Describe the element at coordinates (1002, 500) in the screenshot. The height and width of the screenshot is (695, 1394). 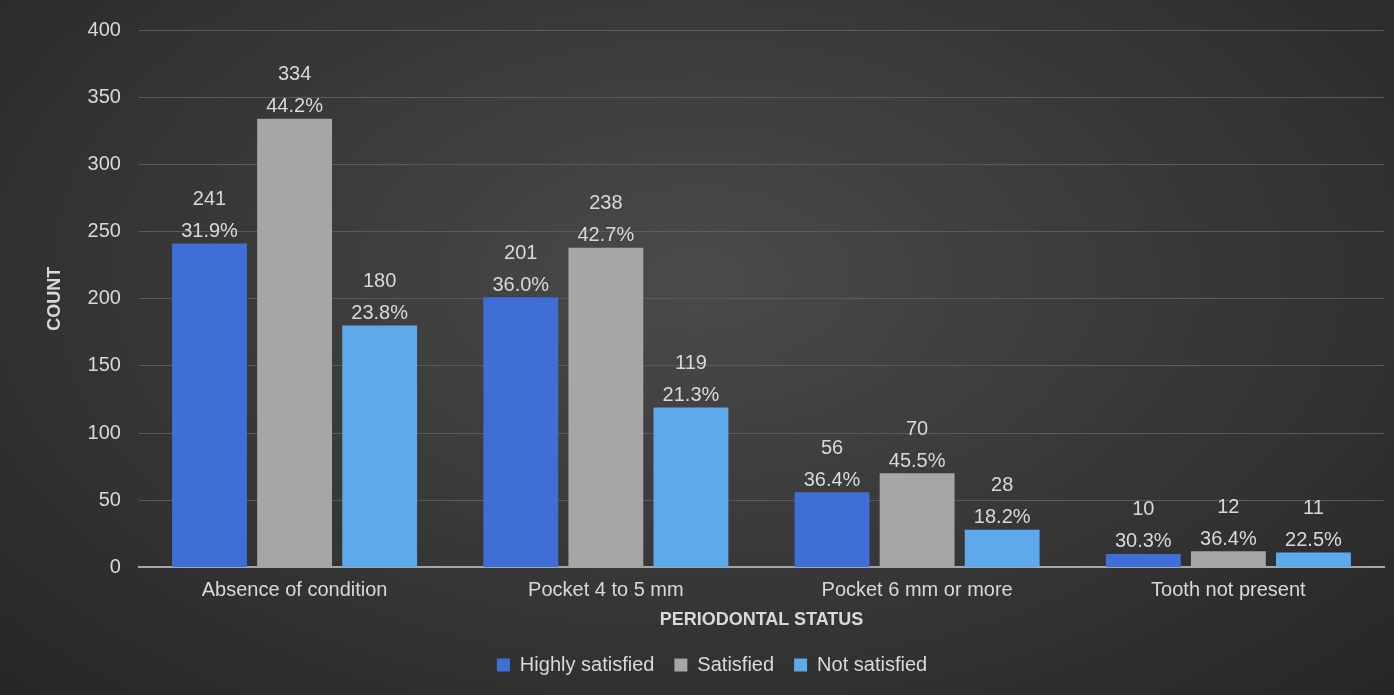
I see `data-label: 28 18.2%` at that location.